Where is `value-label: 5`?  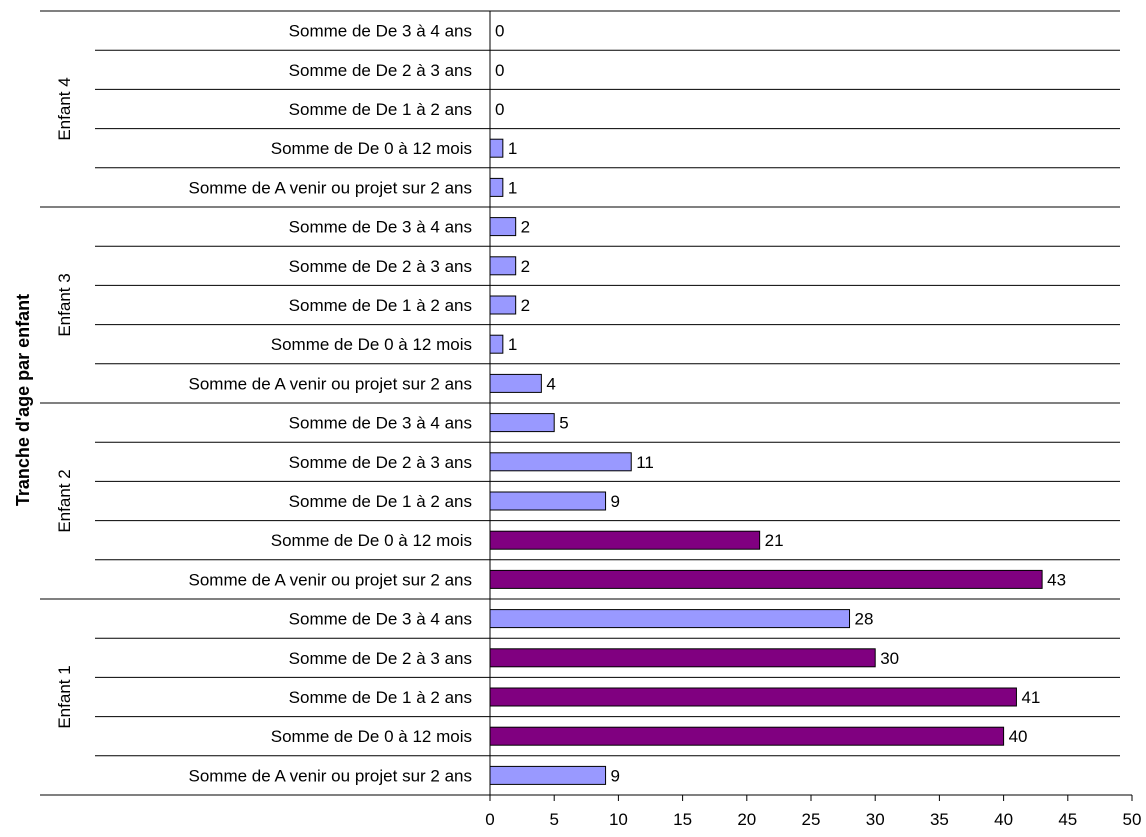
value-label: 5 is located at coordinates (563, 423).